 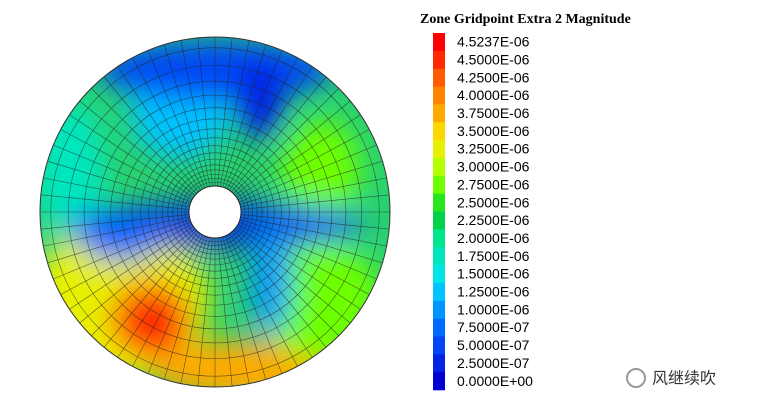 What do you see at coordinates (493, 292) in the screenshot?
I see `legend-label: 1.2500E-06` at bounding box center [493, 292].